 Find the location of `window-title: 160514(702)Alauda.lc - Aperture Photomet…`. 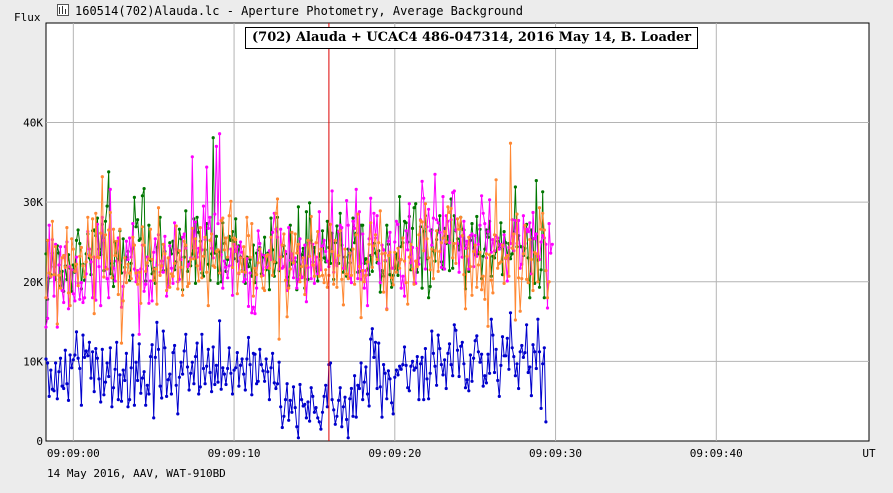

window-title: 160514(702)Alauda.lc - Aperture Photomet… is located at coordinates (299, 11).